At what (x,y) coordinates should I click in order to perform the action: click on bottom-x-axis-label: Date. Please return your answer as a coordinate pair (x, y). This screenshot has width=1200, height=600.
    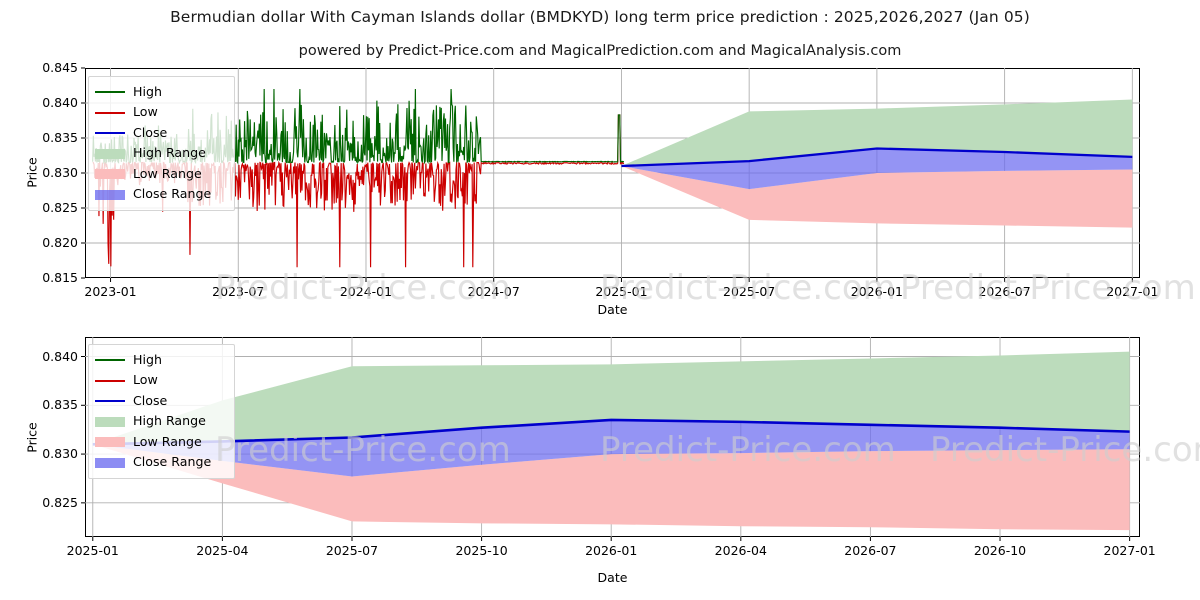
    Looking at the image, I should click on (612, 577).